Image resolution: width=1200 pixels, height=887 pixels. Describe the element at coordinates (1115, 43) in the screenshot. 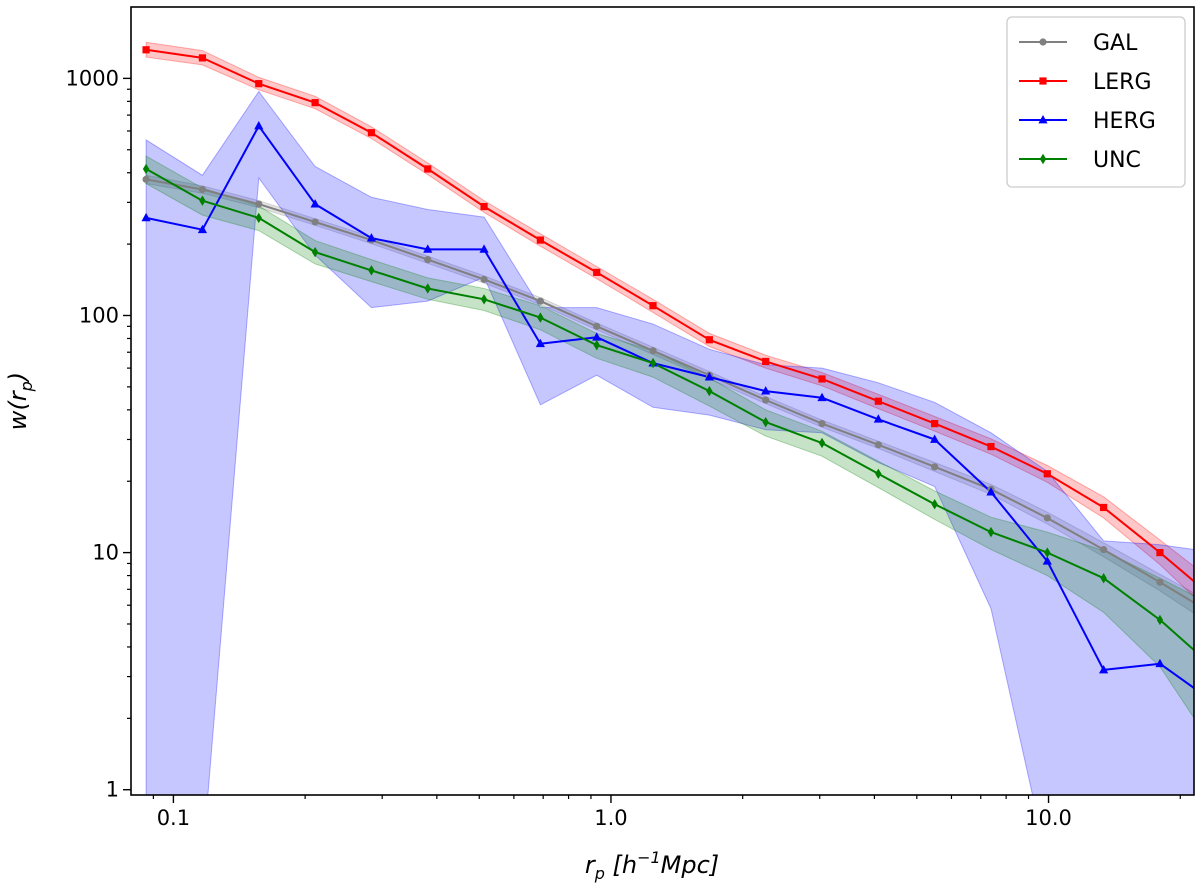

I see `legend-label-gal: GAL` at that location.